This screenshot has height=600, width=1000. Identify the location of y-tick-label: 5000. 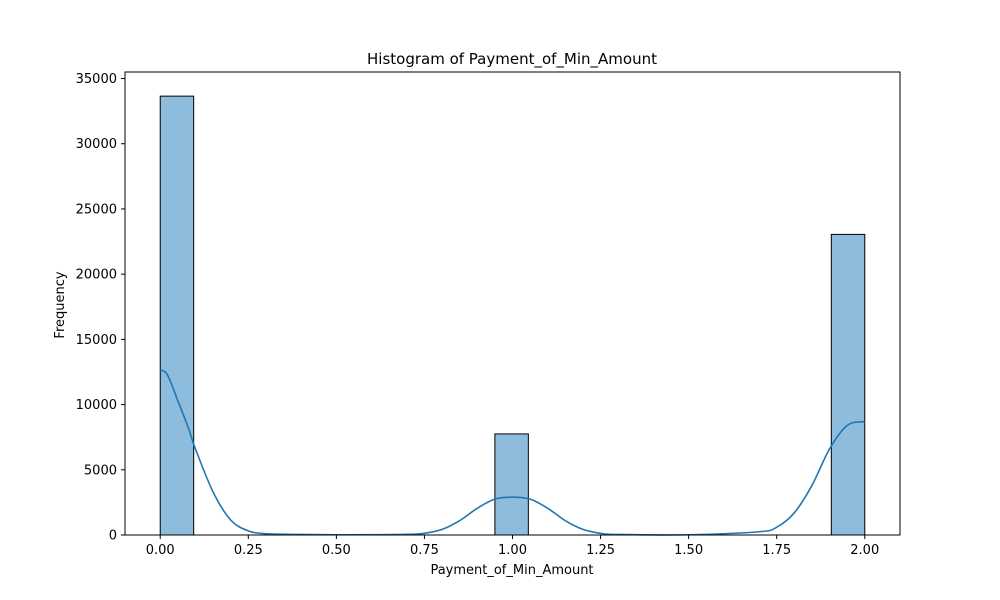
(100, 470).